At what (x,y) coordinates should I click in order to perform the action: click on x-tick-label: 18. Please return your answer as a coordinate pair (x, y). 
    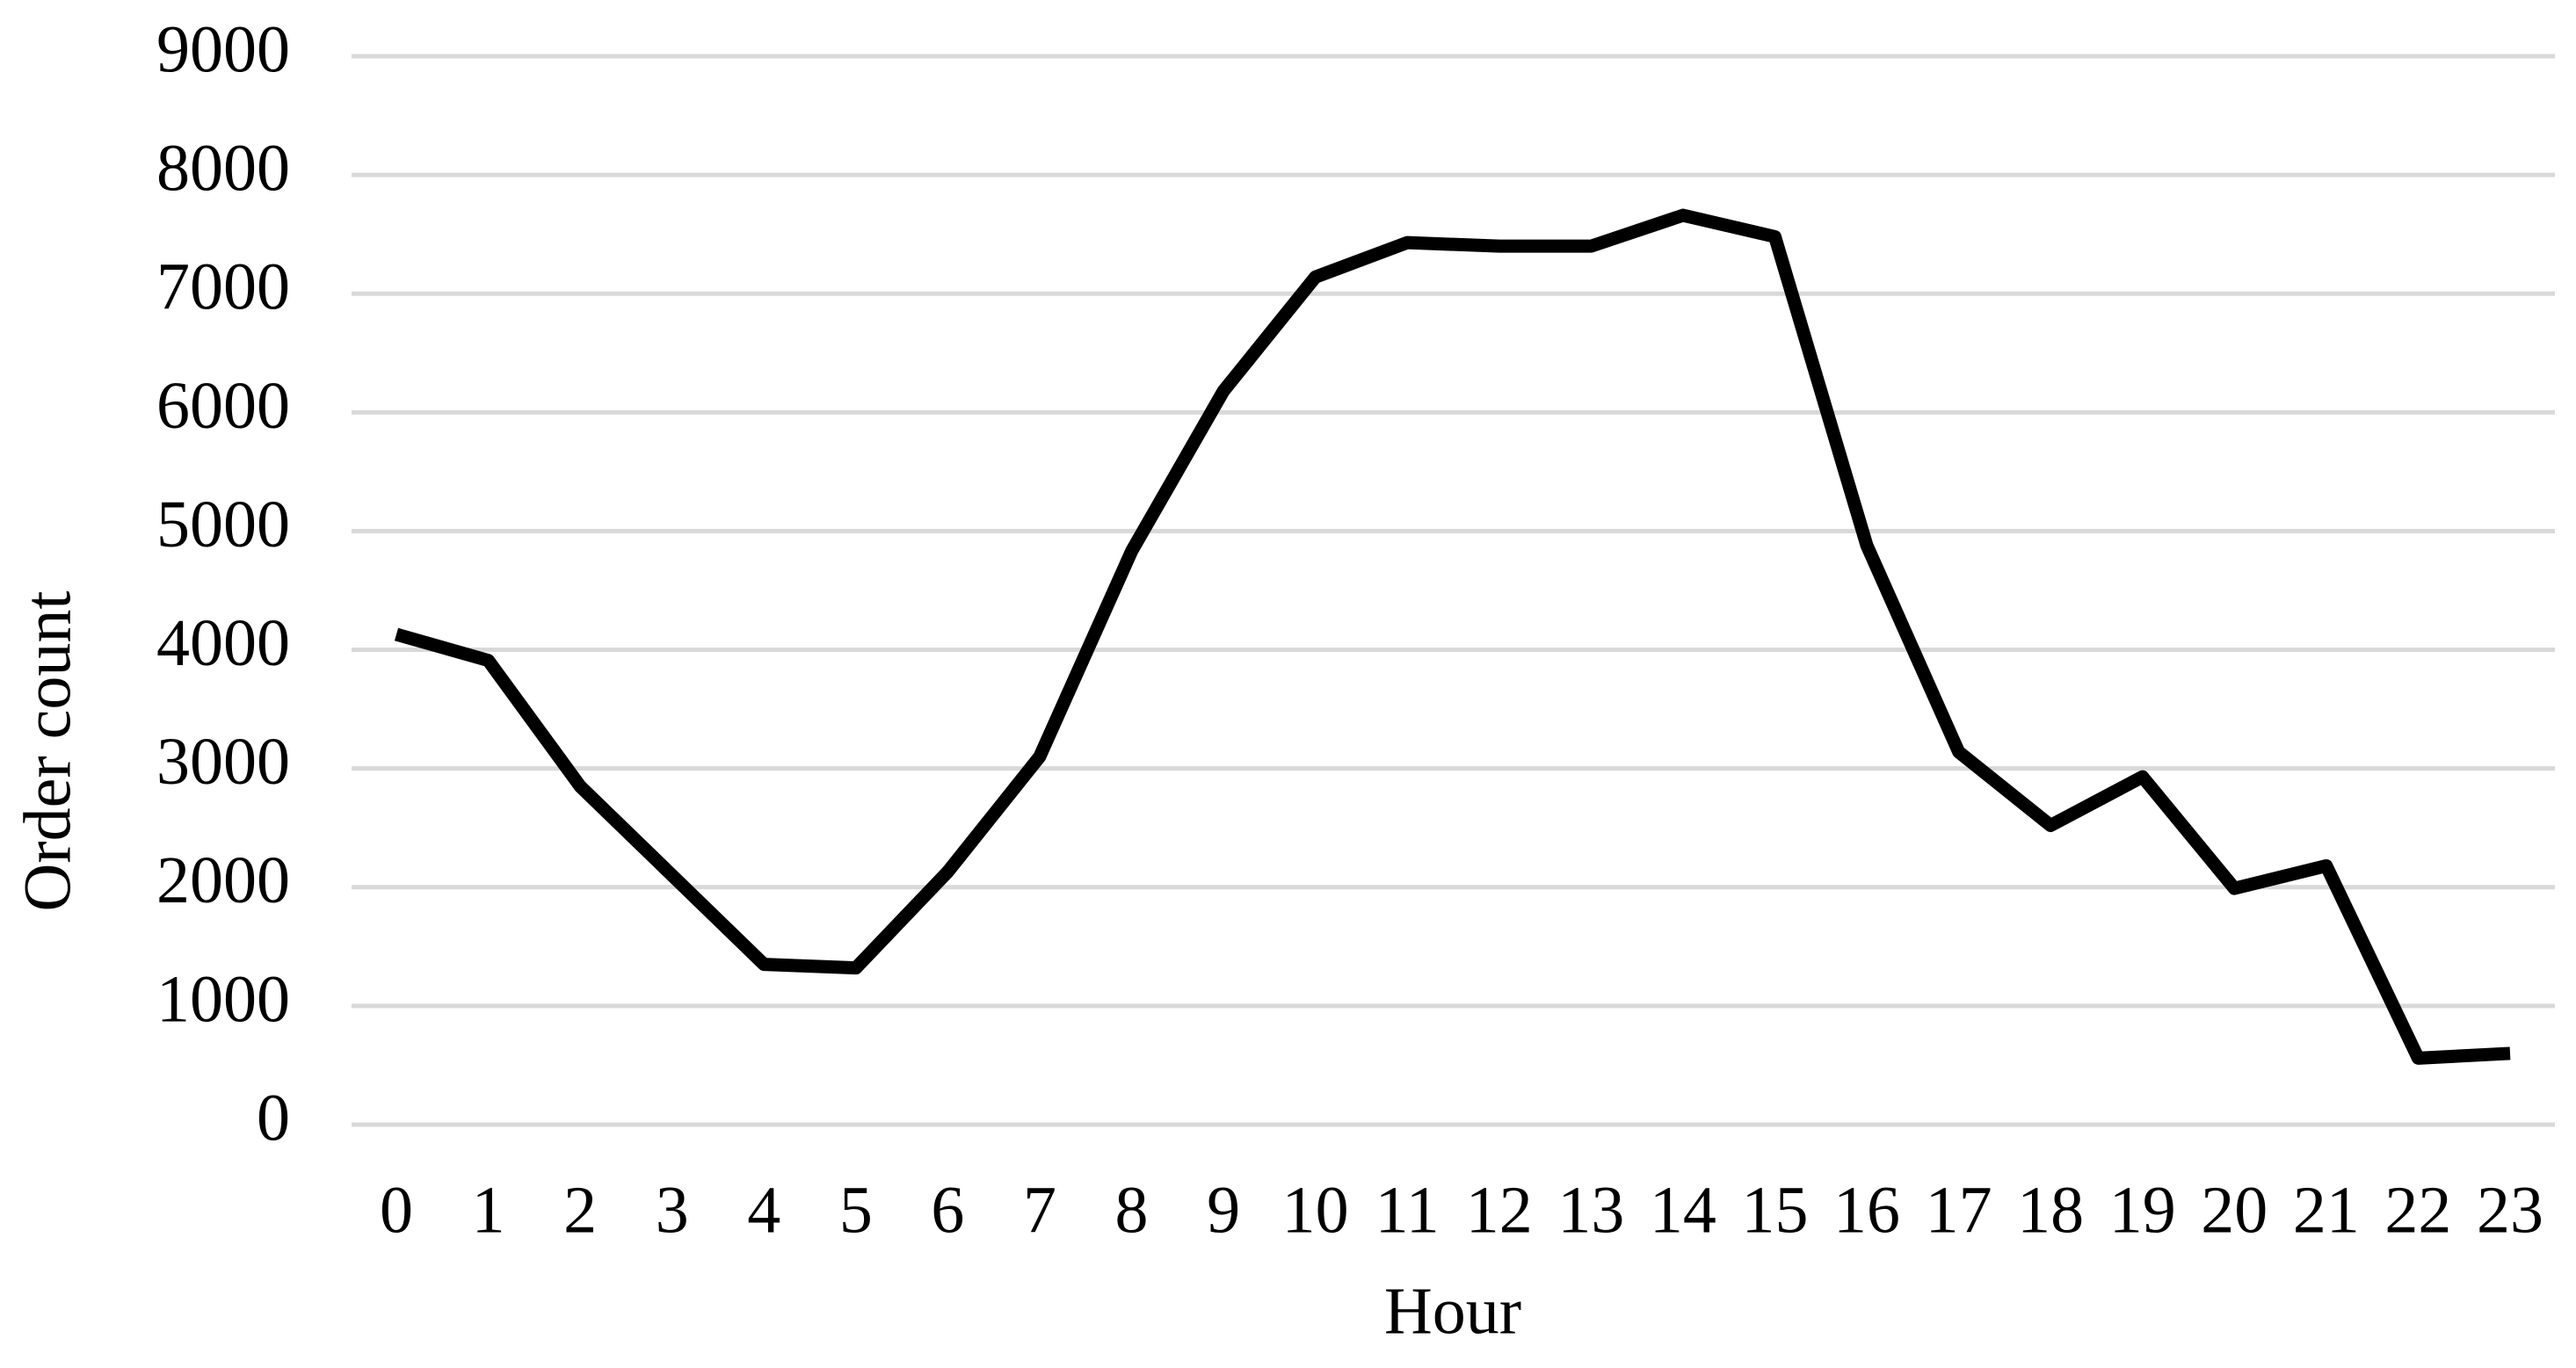
    Looking at the image, I should click on (2050, 1210).